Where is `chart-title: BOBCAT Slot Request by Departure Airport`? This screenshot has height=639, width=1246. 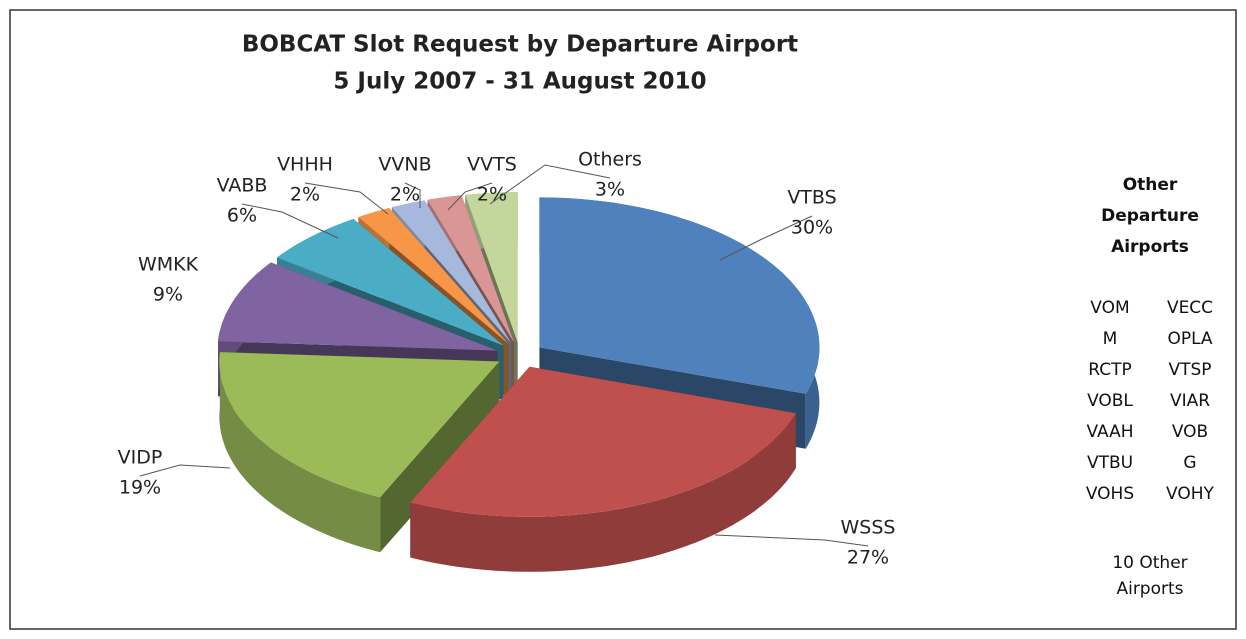
chart-title: BOBCAT Slot Request by Departure Airport is located at coordinates (520, 45).